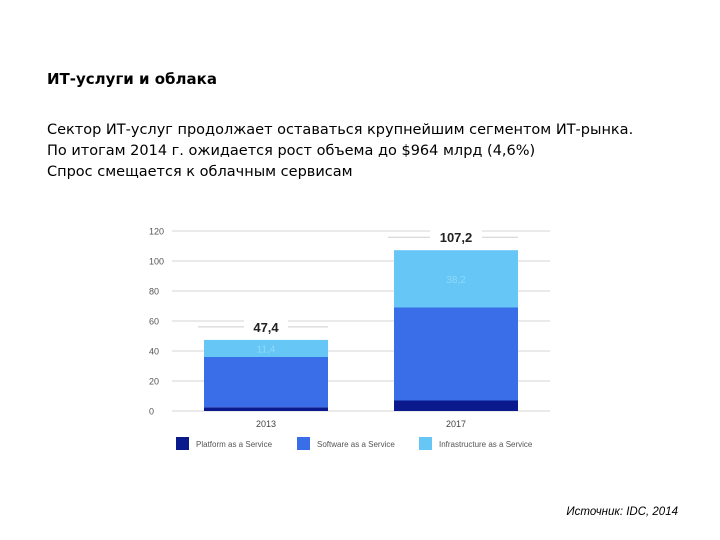 This screenshot has width=720, height=540. What do you see at coordinates (266, 424) in the screenshot?
I see `x-category-label: 2013` at bounding box center [266, 424].